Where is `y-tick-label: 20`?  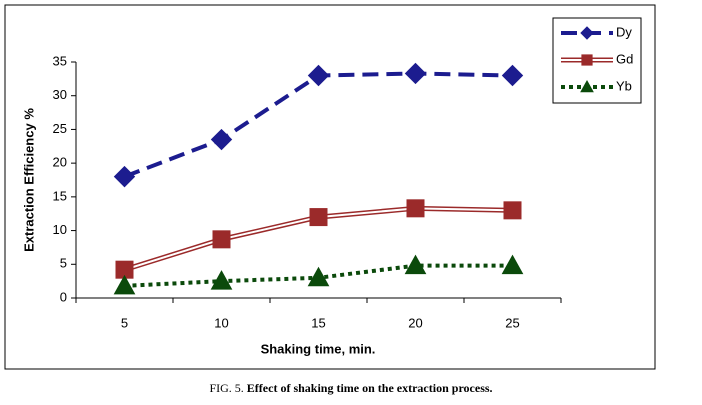
y-tick-label: 20 is located at coordinates (60, 162).